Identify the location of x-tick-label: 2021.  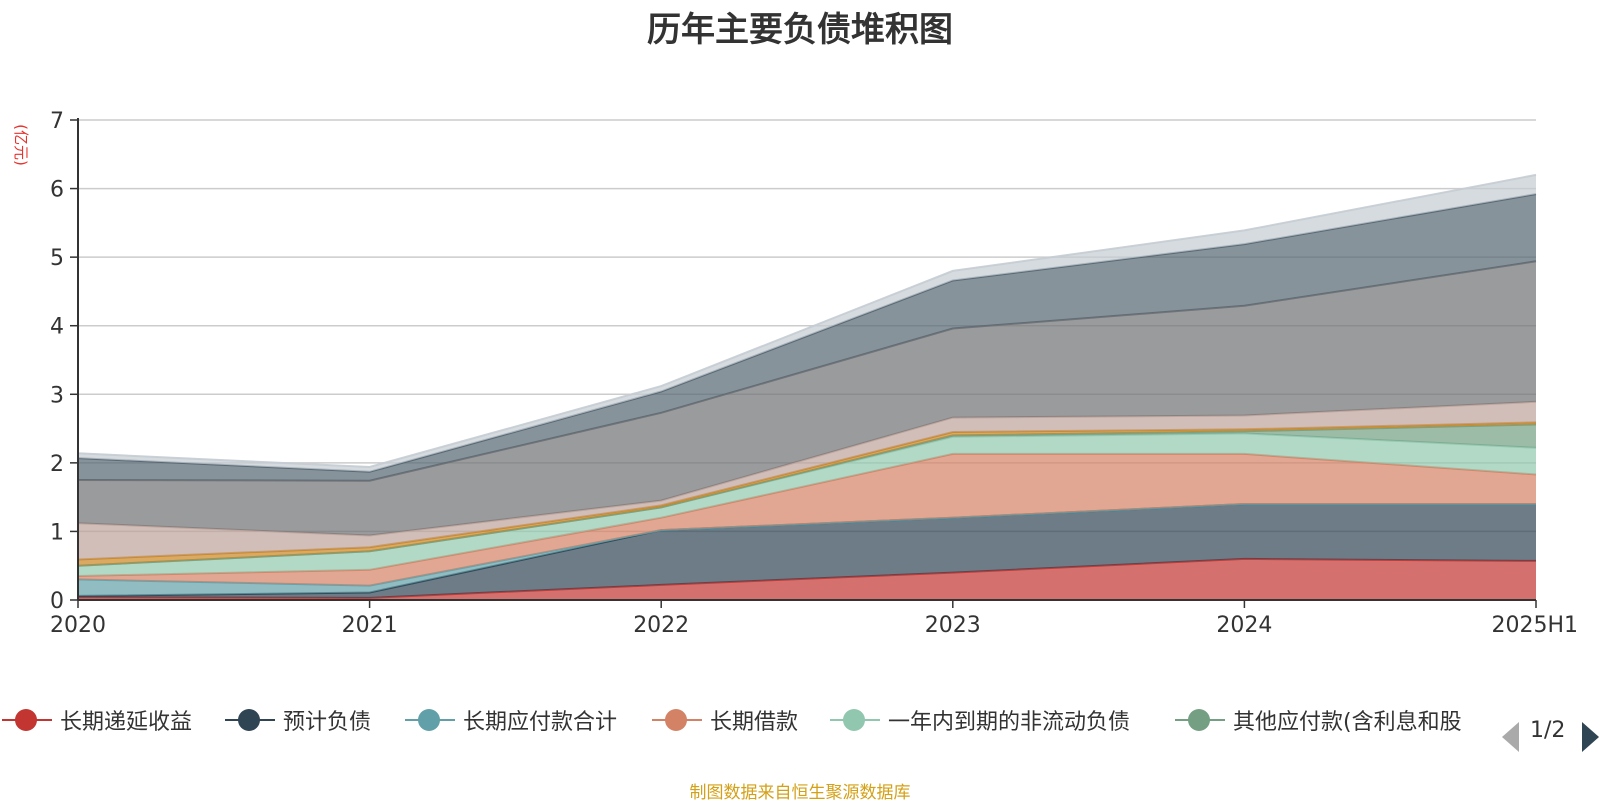
(370, 625).